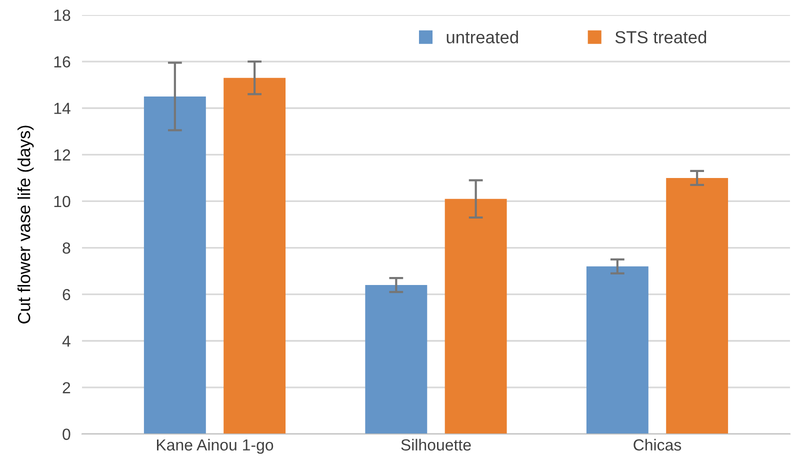 This screenshot has width=792, height=471. Describe the element at coordinates (66, 294) in the screenshot. I see `y-tick-label: 6` at that location.